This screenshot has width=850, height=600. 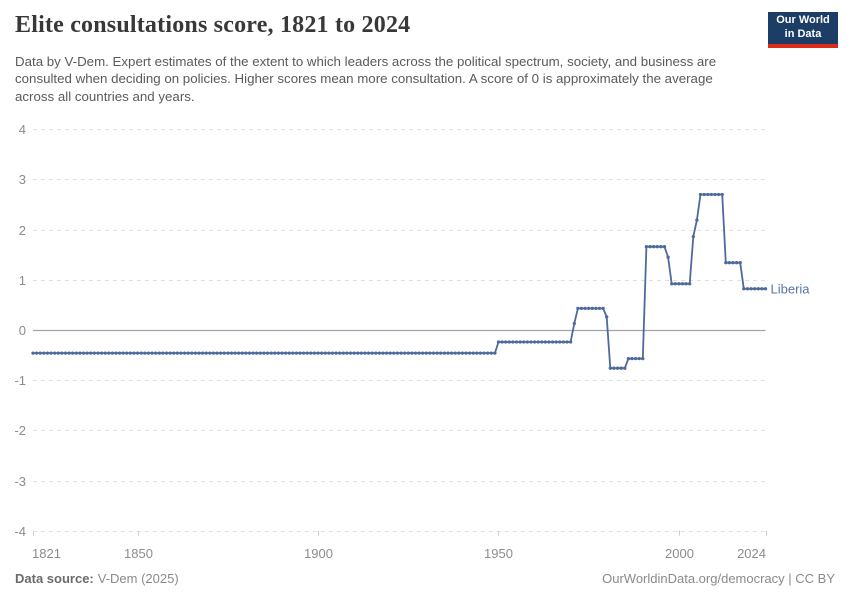 I want to click on y-axis-labels: -4 -3 -2 -1 0 1 2 3 4, so click(x=20, y=330).